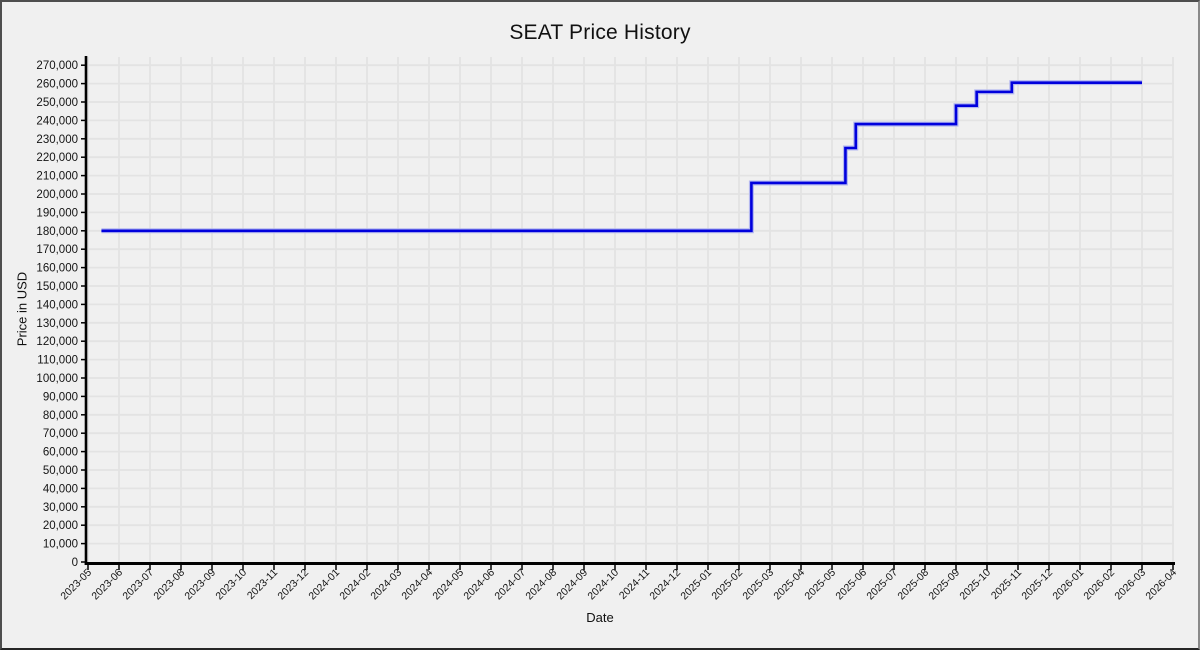  I want to click on x-tick-label: 2023-10, so click(231, 585).